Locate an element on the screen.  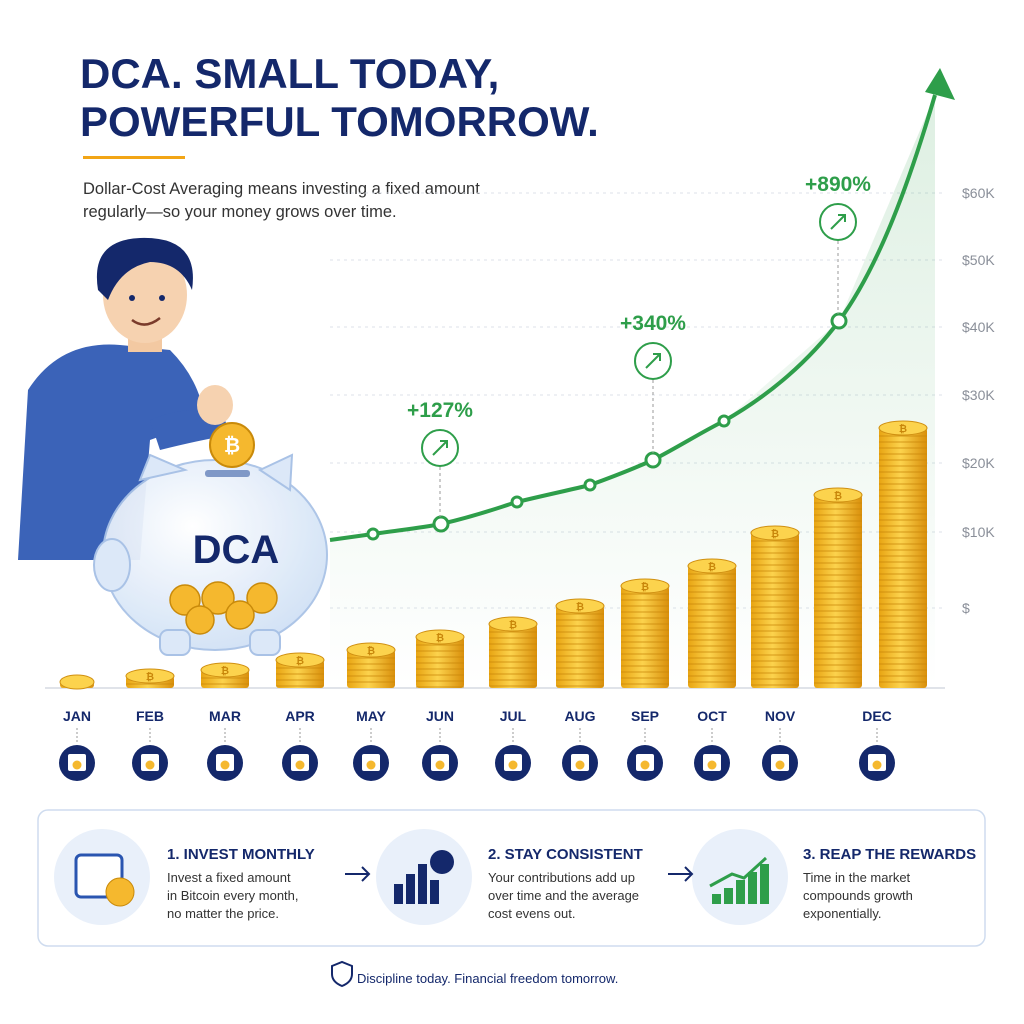
underline is located at coordinates (134, 157).